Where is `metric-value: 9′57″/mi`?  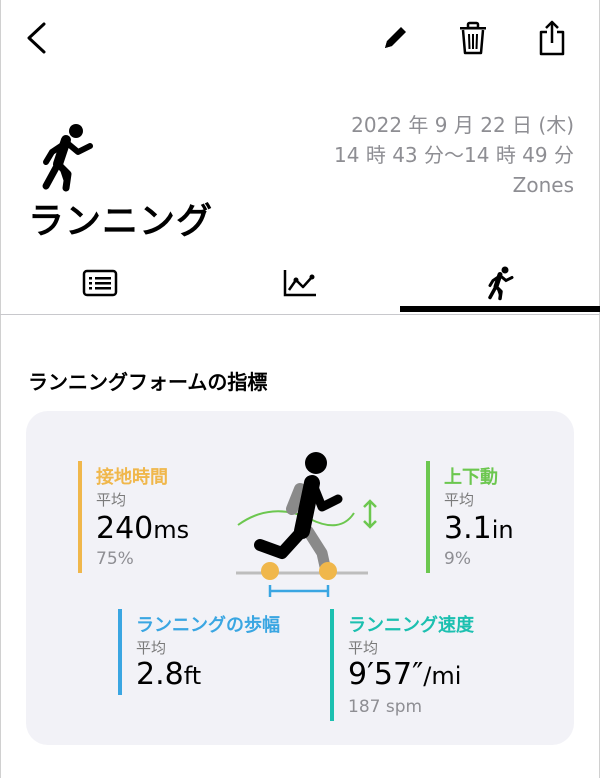
metric-value: 9′57″/mi is located at coordinates (405, 674).